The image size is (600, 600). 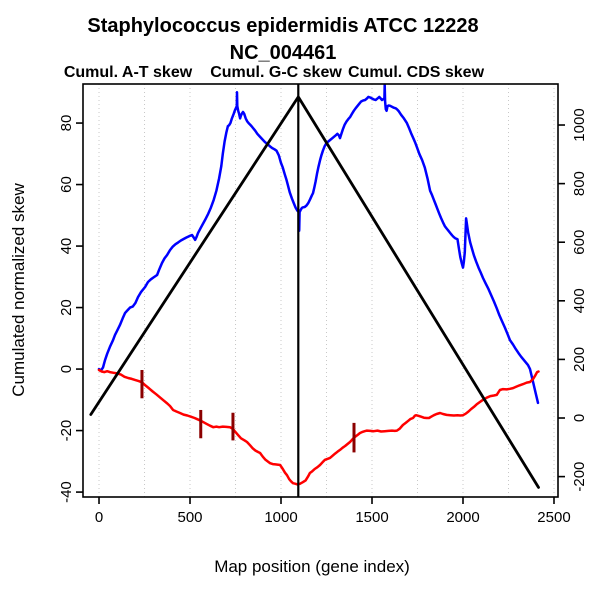 I want to click on left-tick-label: -20, so click(x=66, y=431).